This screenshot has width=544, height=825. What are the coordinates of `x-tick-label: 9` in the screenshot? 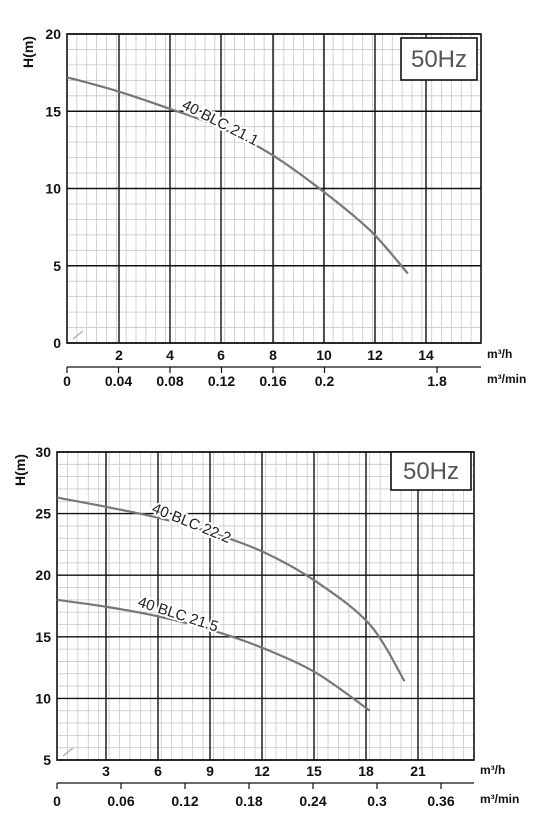 It's located at (210, 771).